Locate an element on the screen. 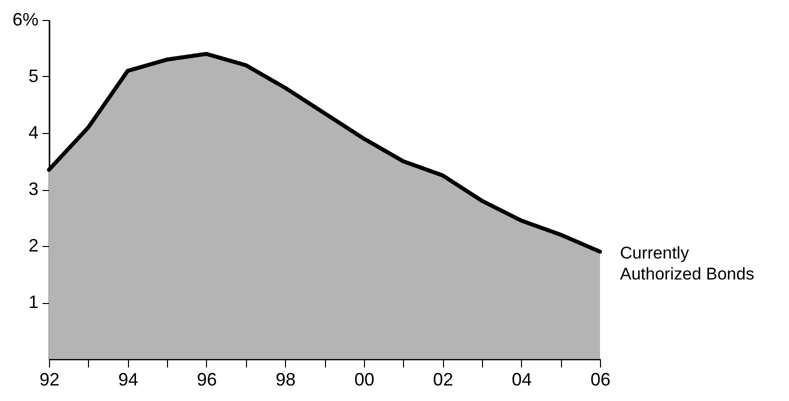 The height and width of the screenshot is (401, 789). series-label: Currently Authorized Bonds is located at coordinates (687, 264).